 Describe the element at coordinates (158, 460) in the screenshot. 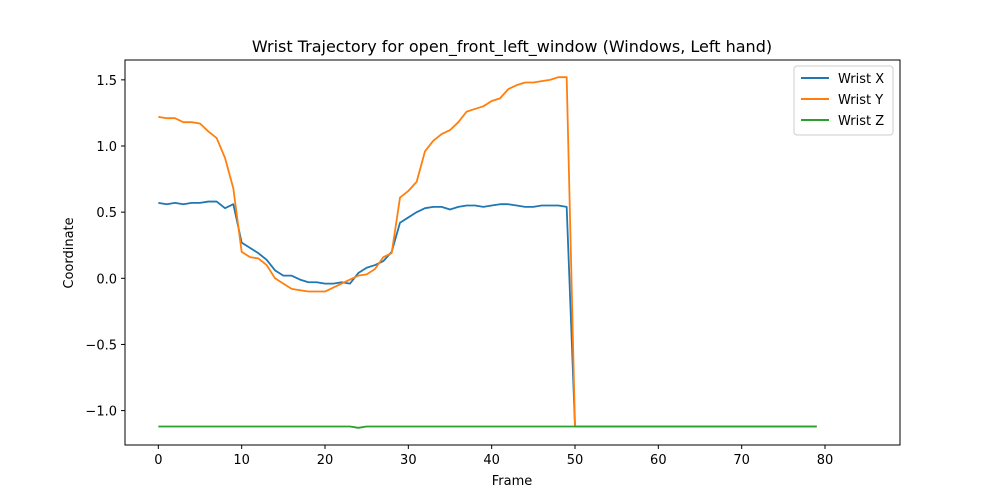

I see `x-tick-label: 0` at that location.